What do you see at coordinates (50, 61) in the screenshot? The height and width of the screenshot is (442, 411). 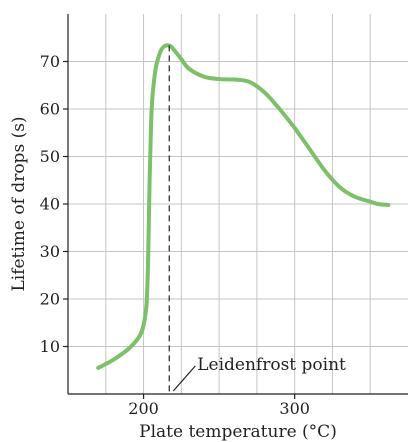 I see `y-tick-label: 70` at bounding box center [50, 61].